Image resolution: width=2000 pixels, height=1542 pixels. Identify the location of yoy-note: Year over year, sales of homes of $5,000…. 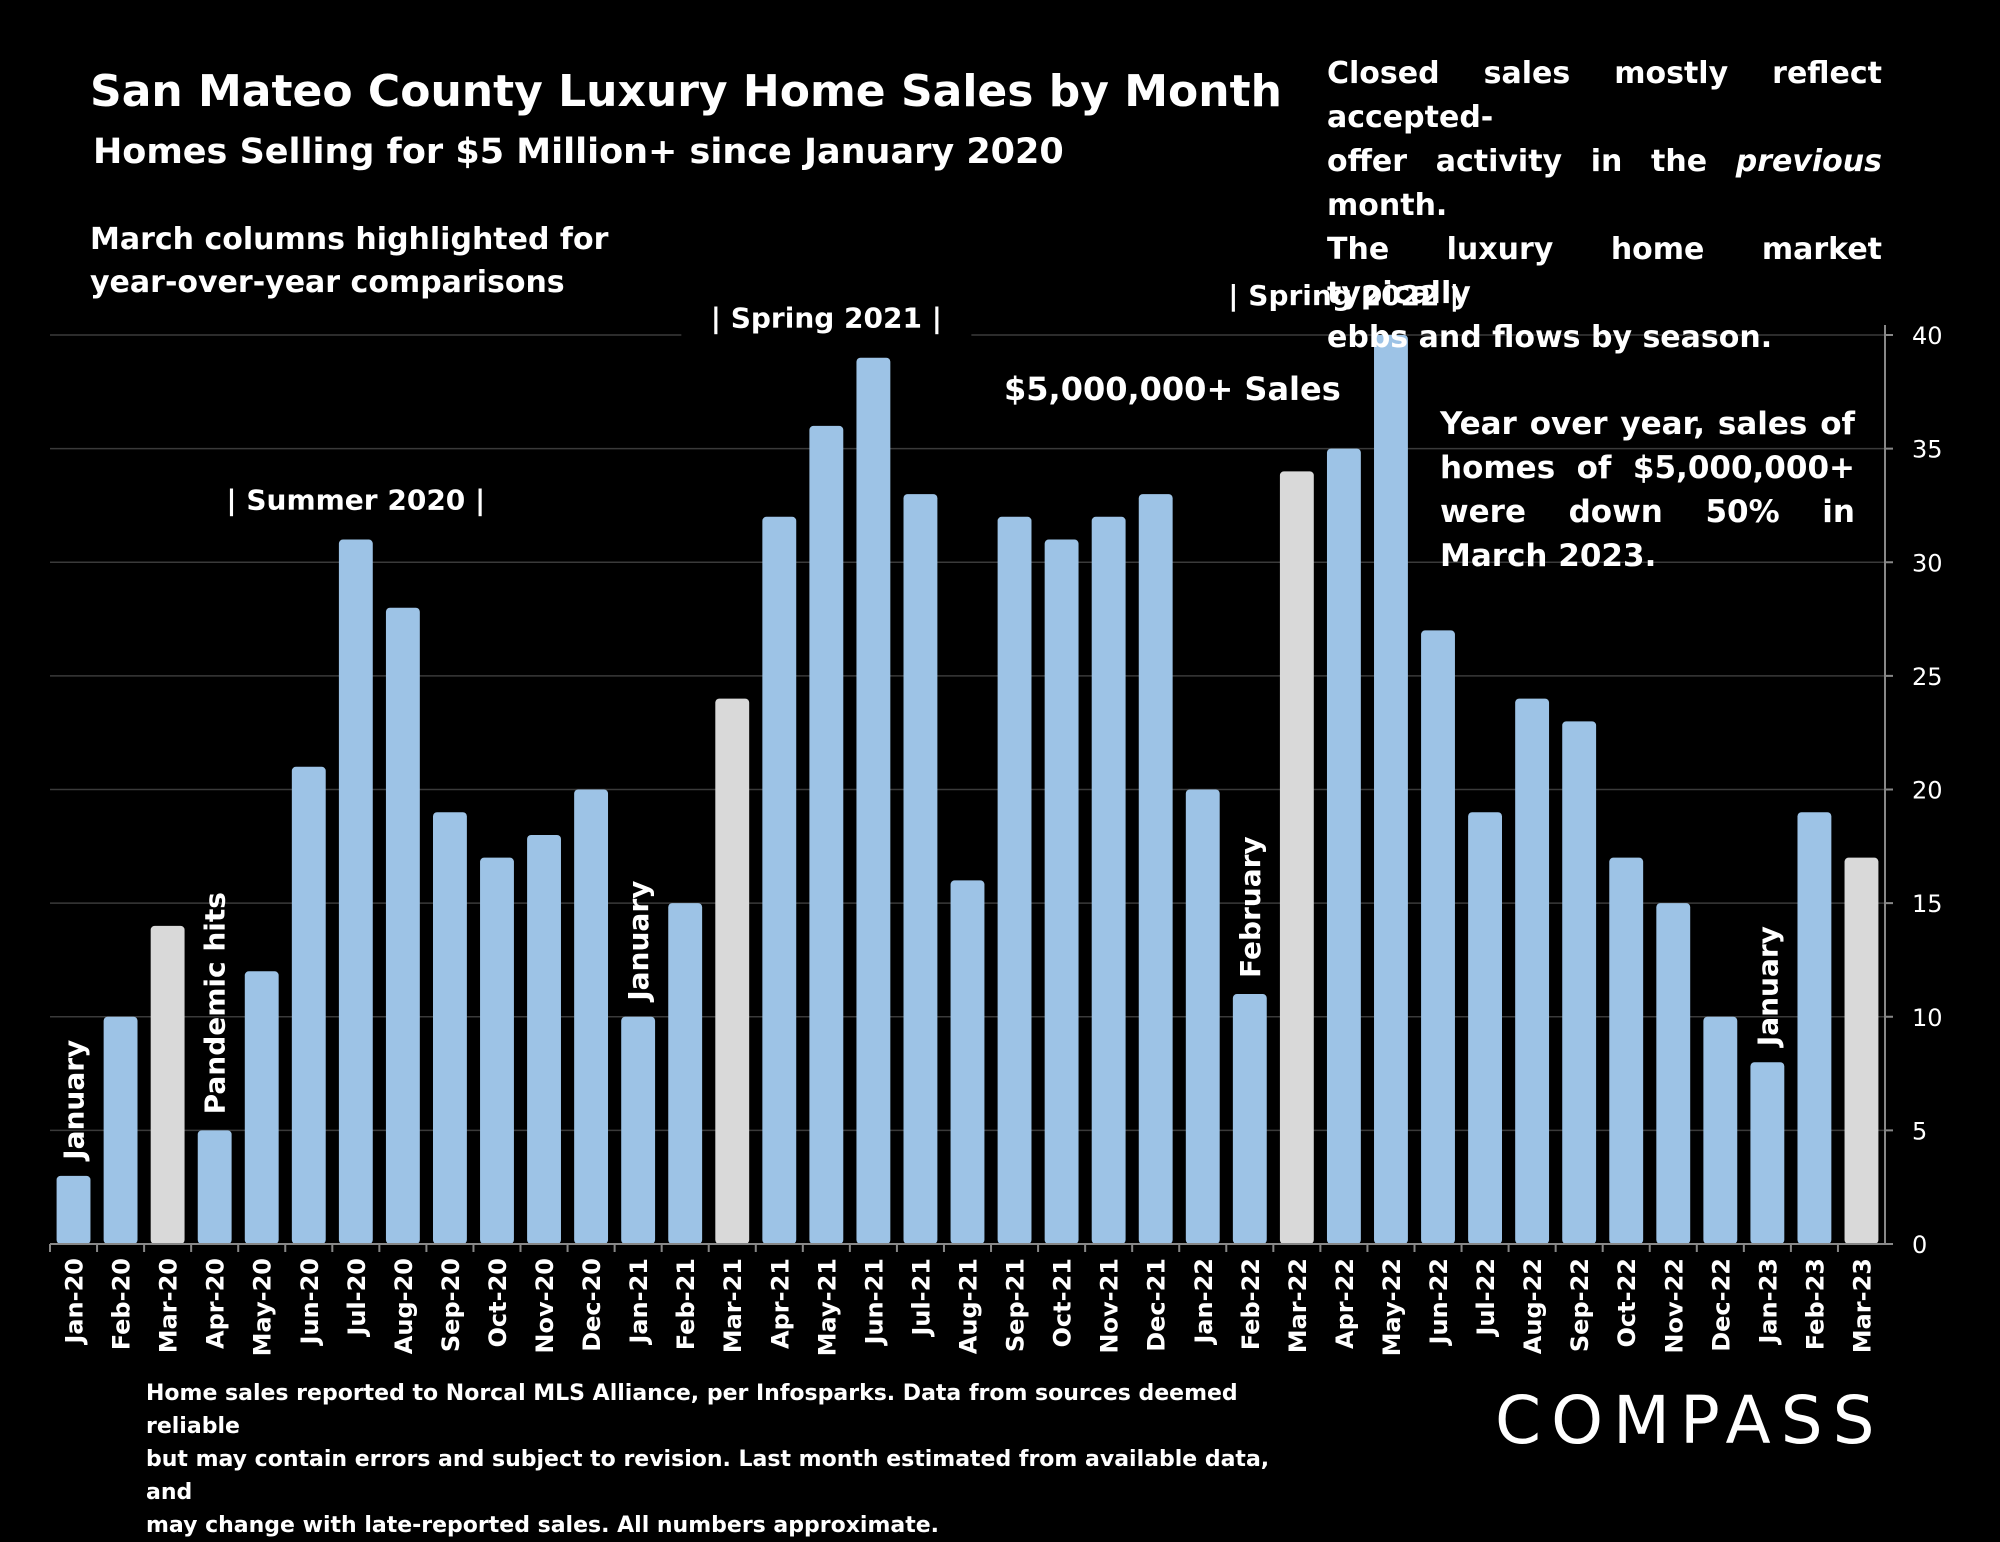
(1647, 490).